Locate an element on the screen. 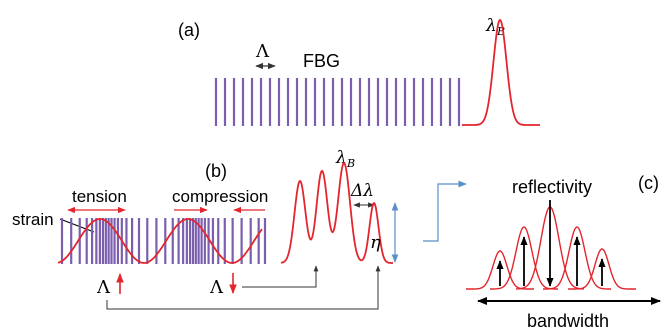  strain-label: strain is located at coordinates (33, 219).